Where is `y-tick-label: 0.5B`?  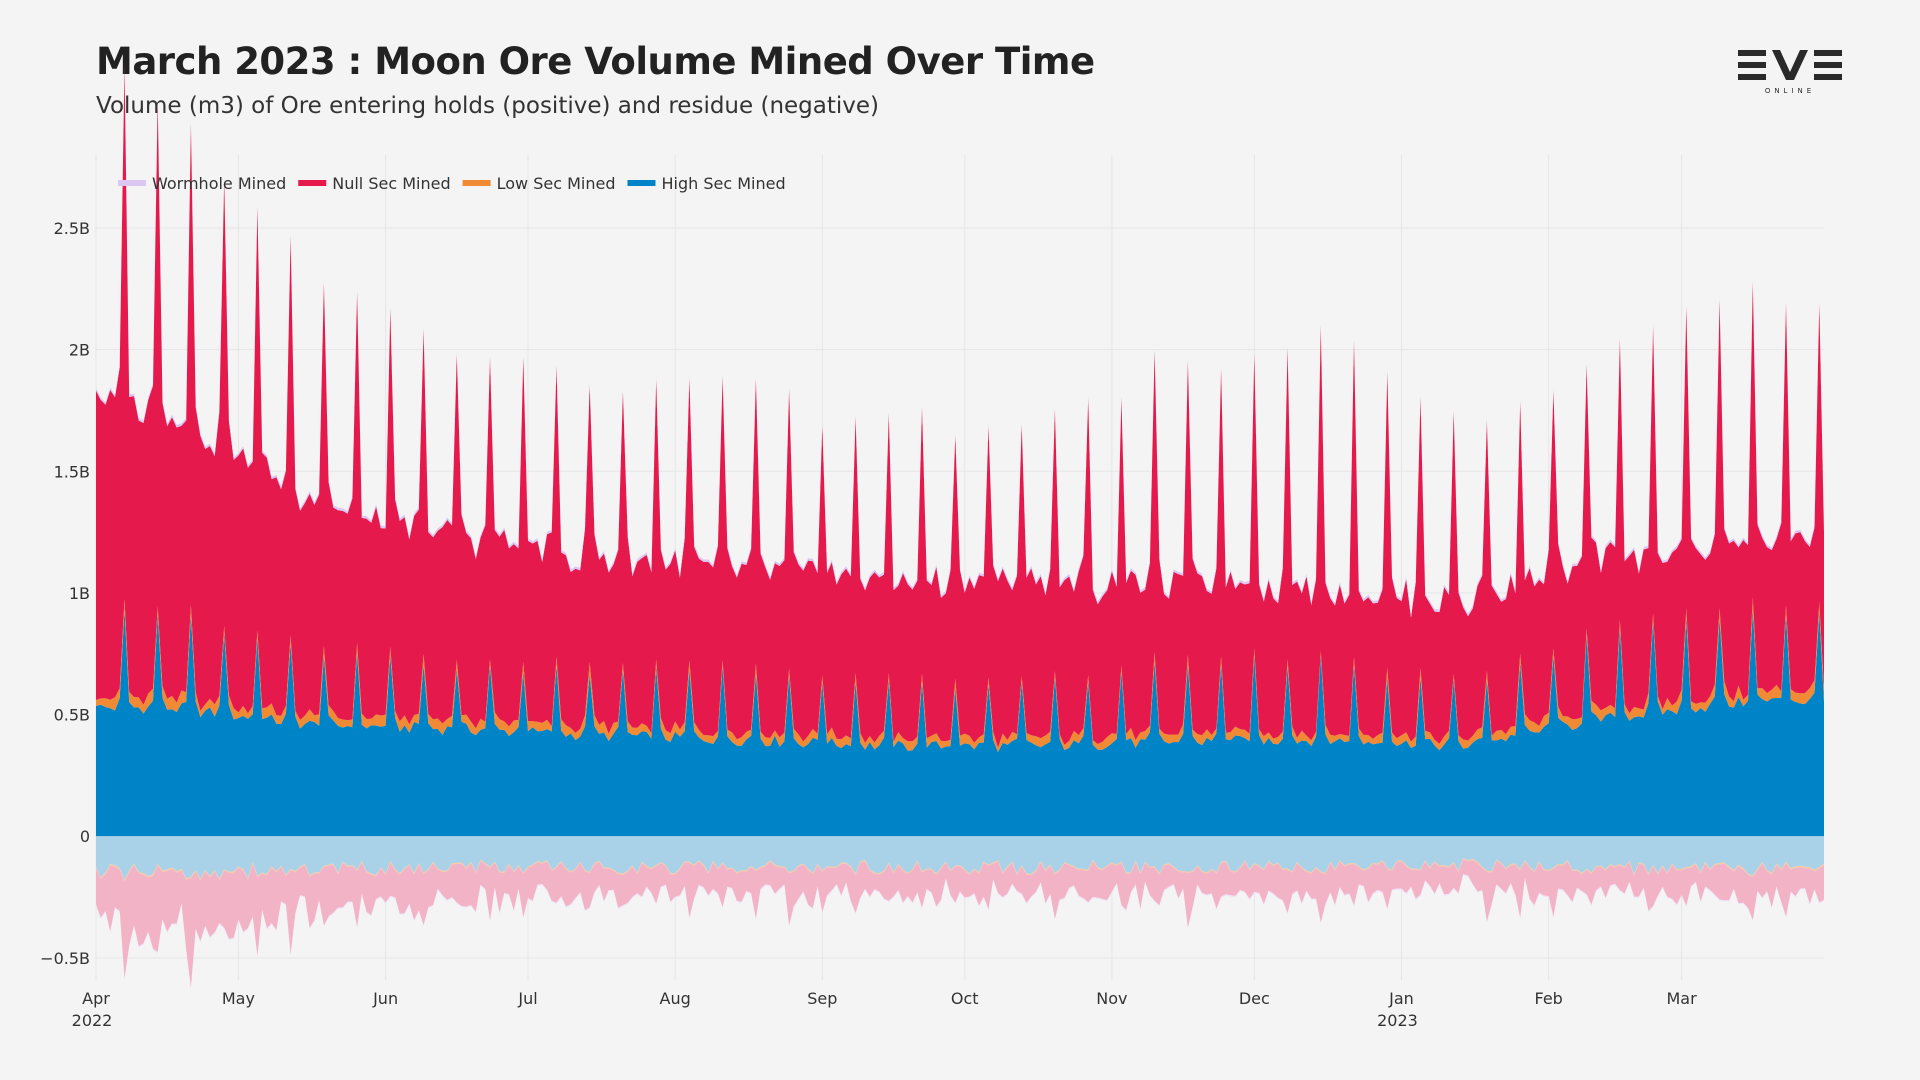
y-tick-label: 0.5B is located at coordinates (72, 715).